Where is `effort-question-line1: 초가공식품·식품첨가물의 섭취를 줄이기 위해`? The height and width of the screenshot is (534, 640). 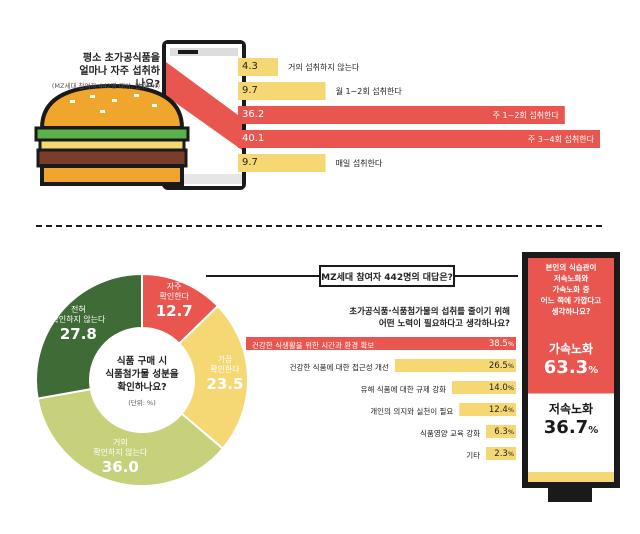
effort-question-line1: 초가공식품·식품첨가물의 섭취를 줄이기 위해 is located at coordinates (429, 312).